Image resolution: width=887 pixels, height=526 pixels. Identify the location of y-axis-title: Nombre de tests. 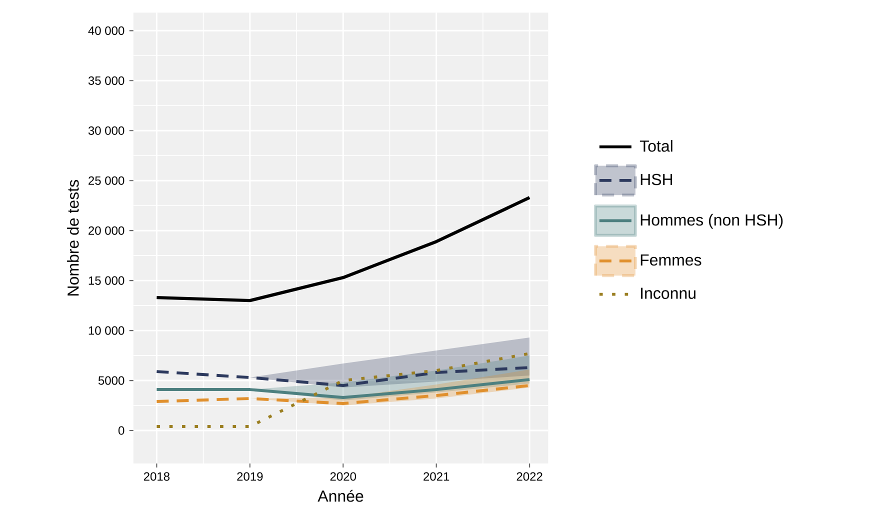
(73, 238).